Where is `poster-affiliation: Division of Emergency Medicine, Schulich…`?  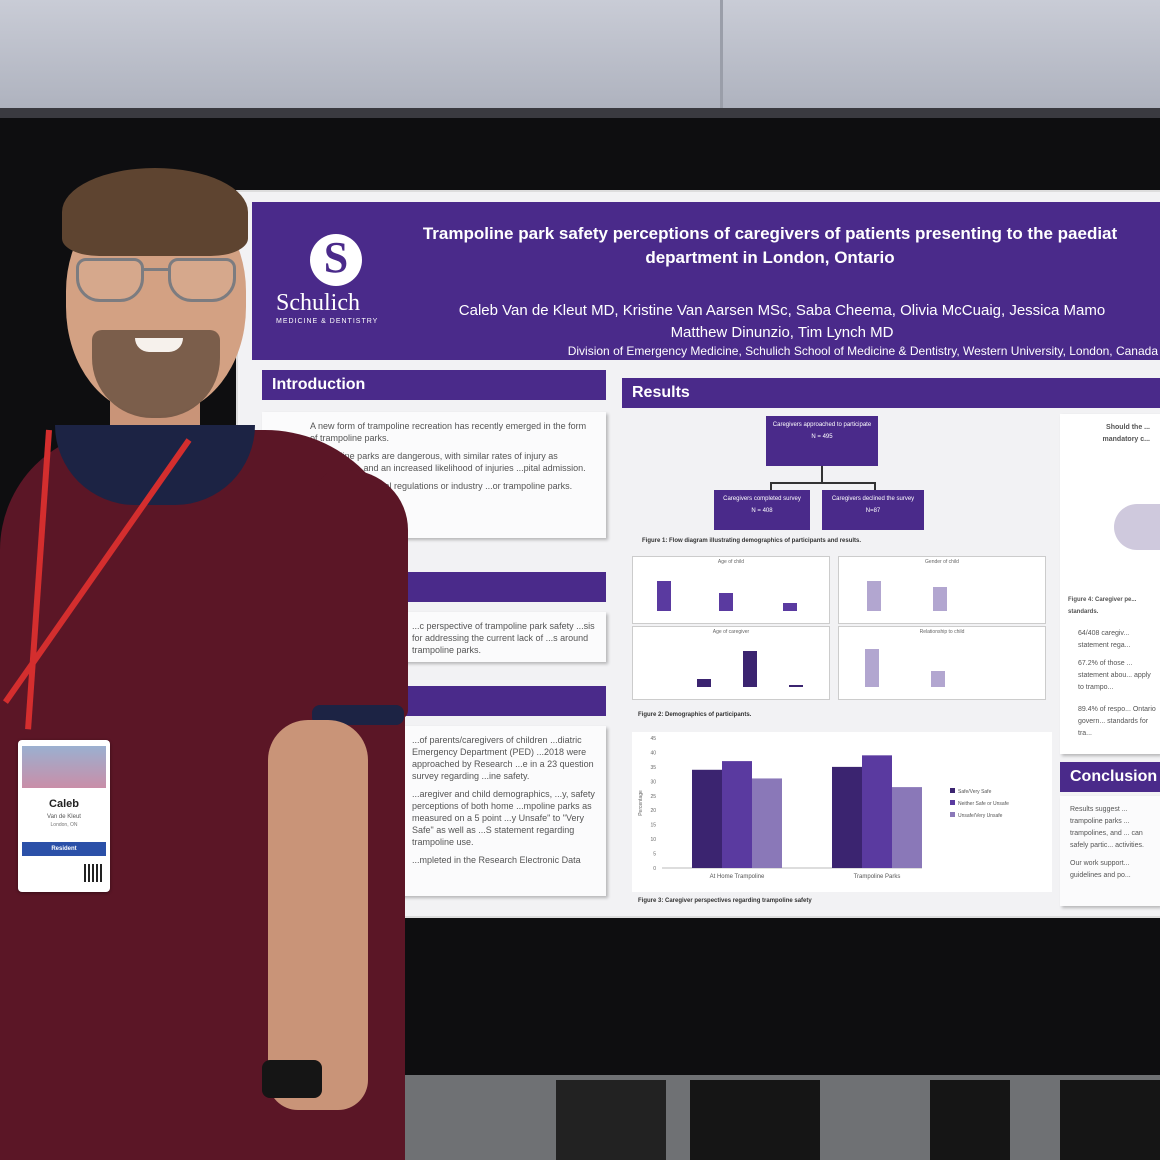 poster-affiliation: Division of Emergency Medicine, Schulich… is located at coordinates (862, 351).